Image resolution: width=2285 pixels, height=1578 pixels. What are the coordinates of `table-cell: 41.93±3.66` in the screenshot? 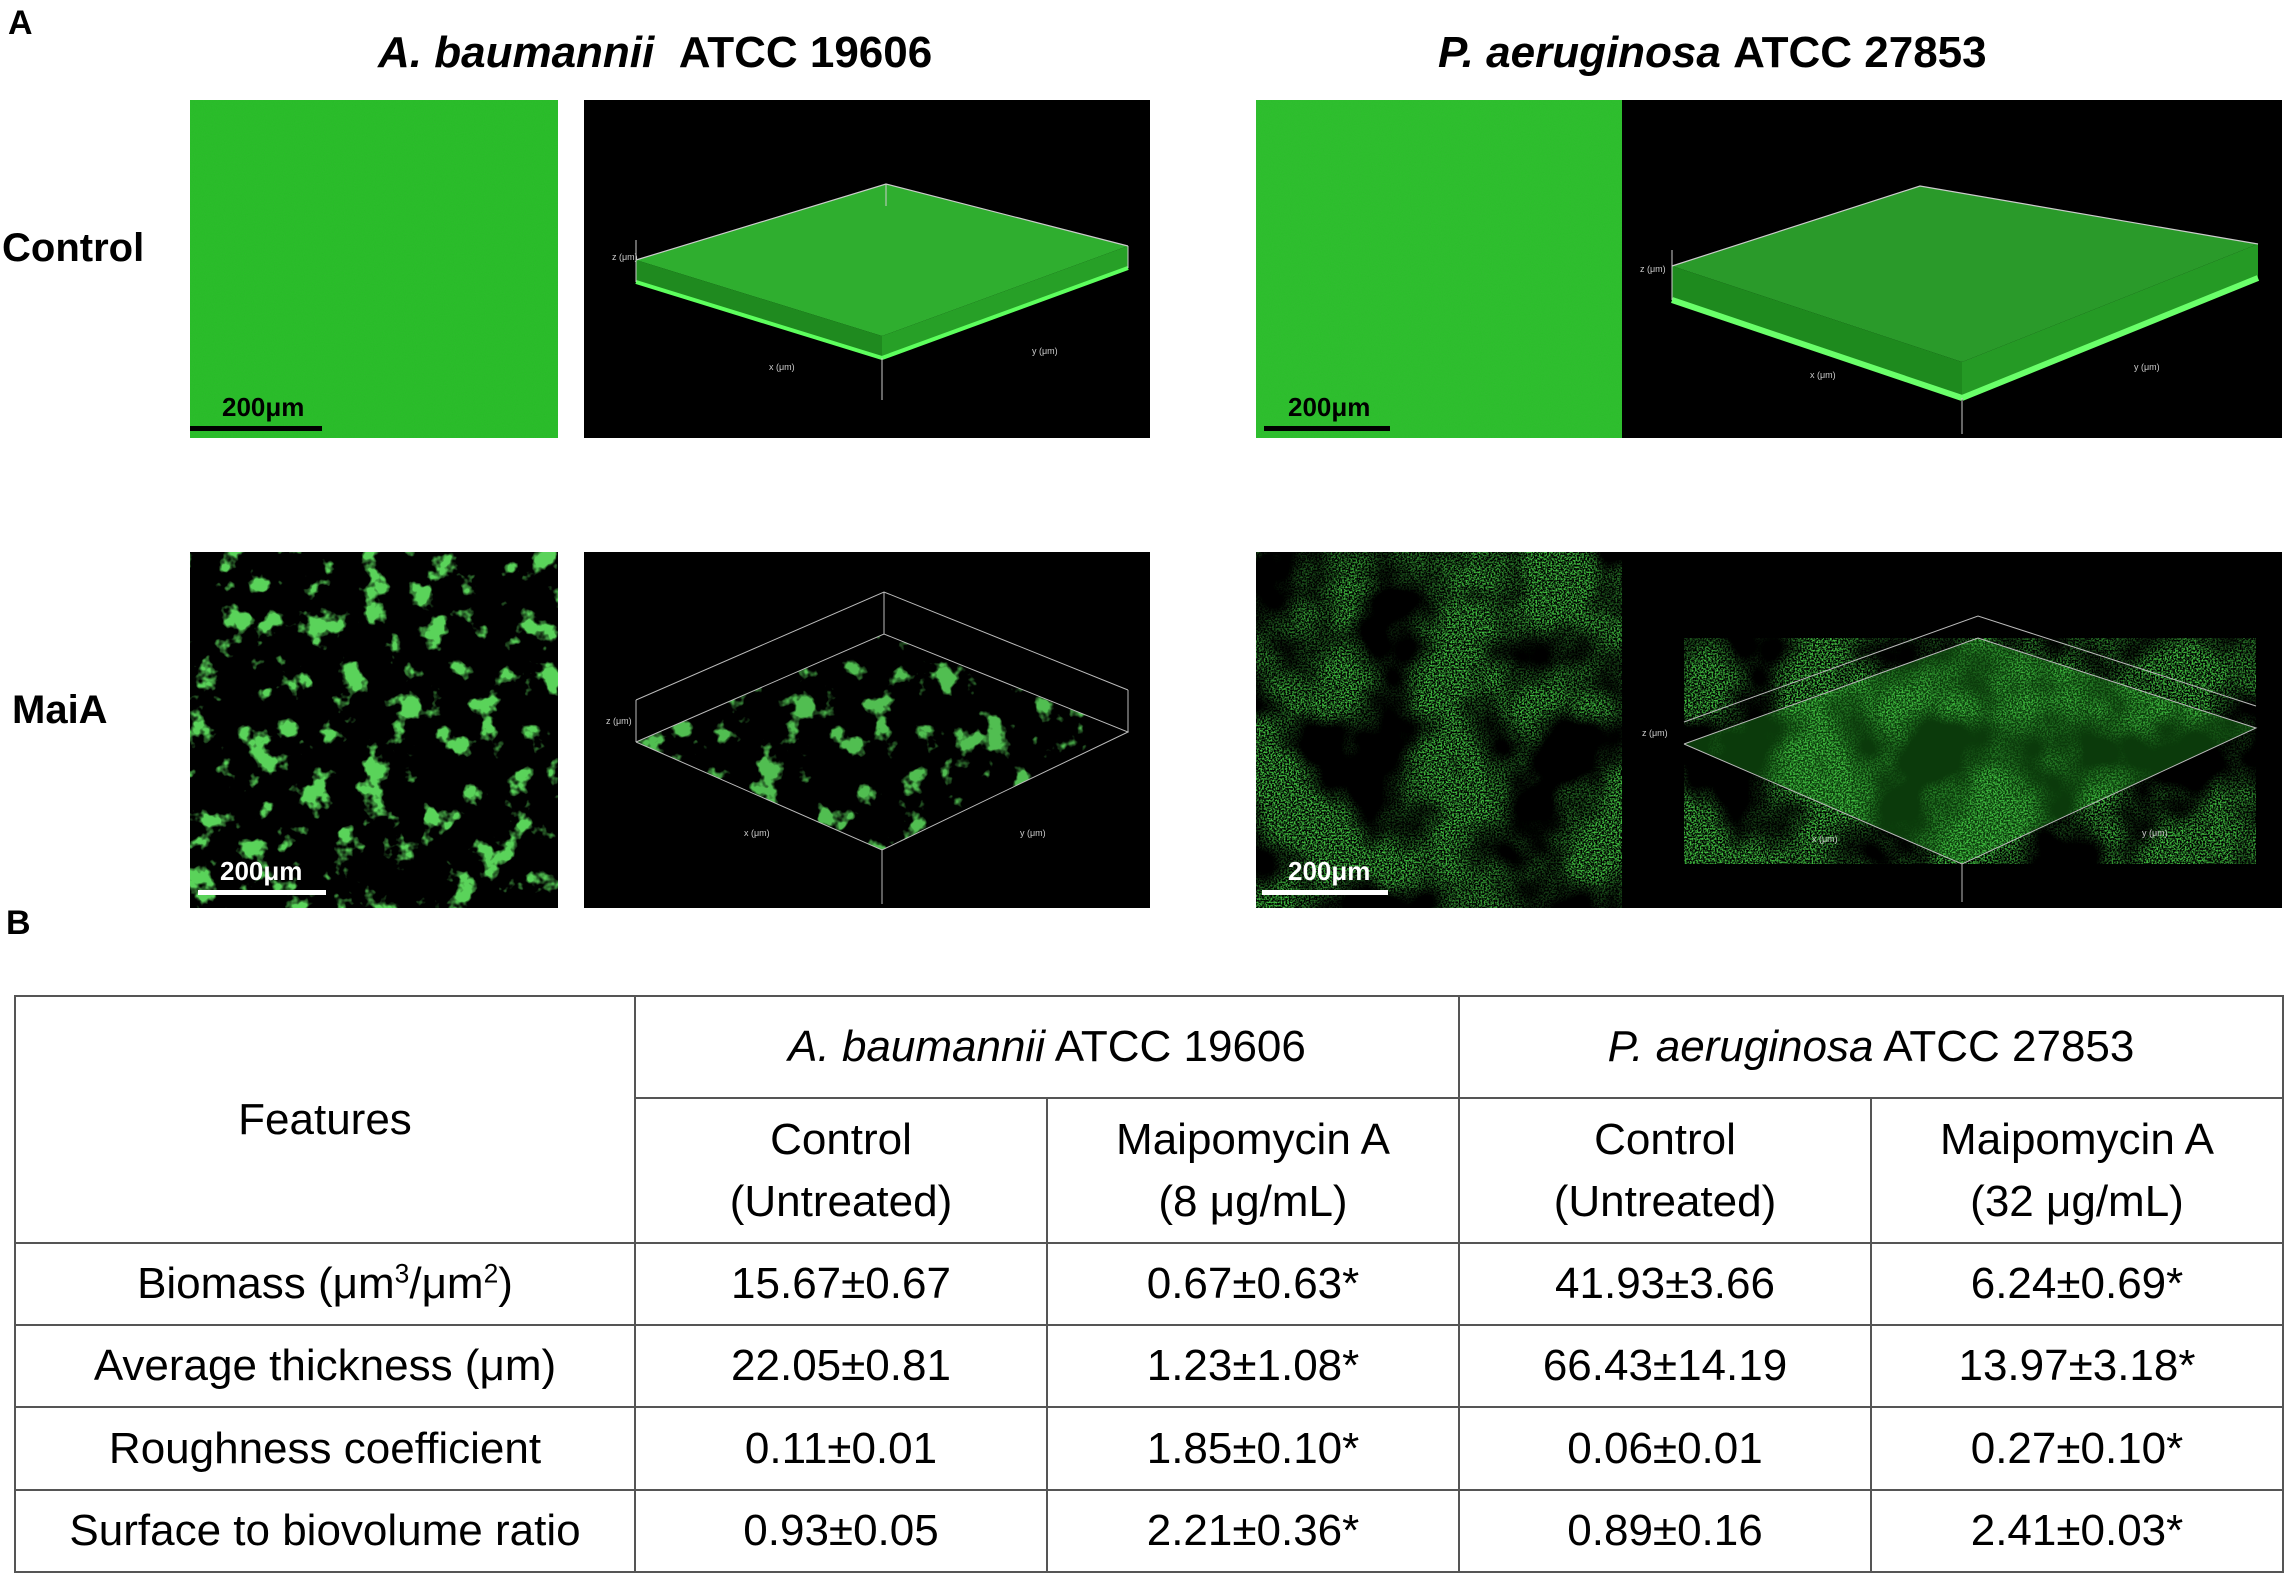 It's located at (1665, 1284).